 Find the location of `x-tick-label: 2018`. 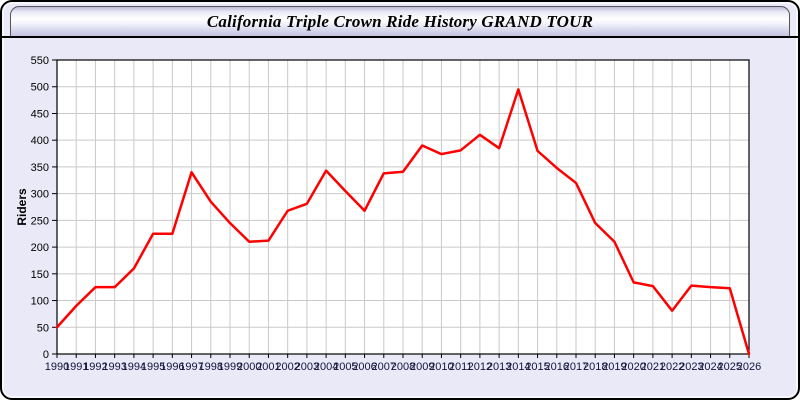

x-tick-label: 2018 is located at coordinates (595, 367).